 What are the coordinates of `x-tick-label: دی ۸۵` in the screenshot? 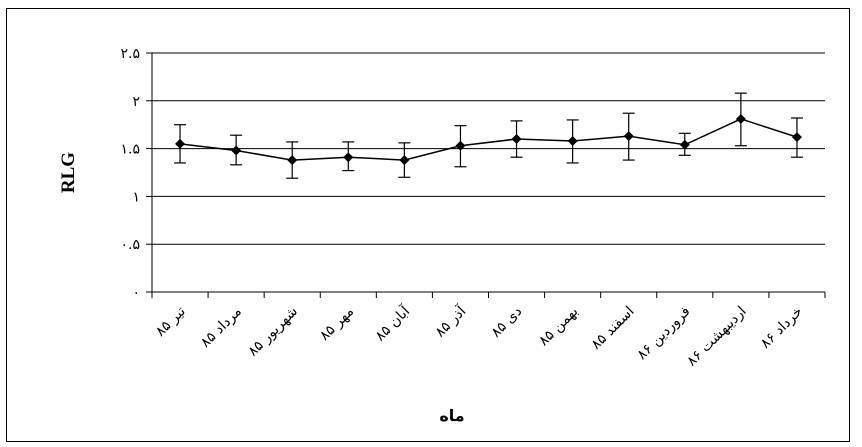 It's located at (506, 322).